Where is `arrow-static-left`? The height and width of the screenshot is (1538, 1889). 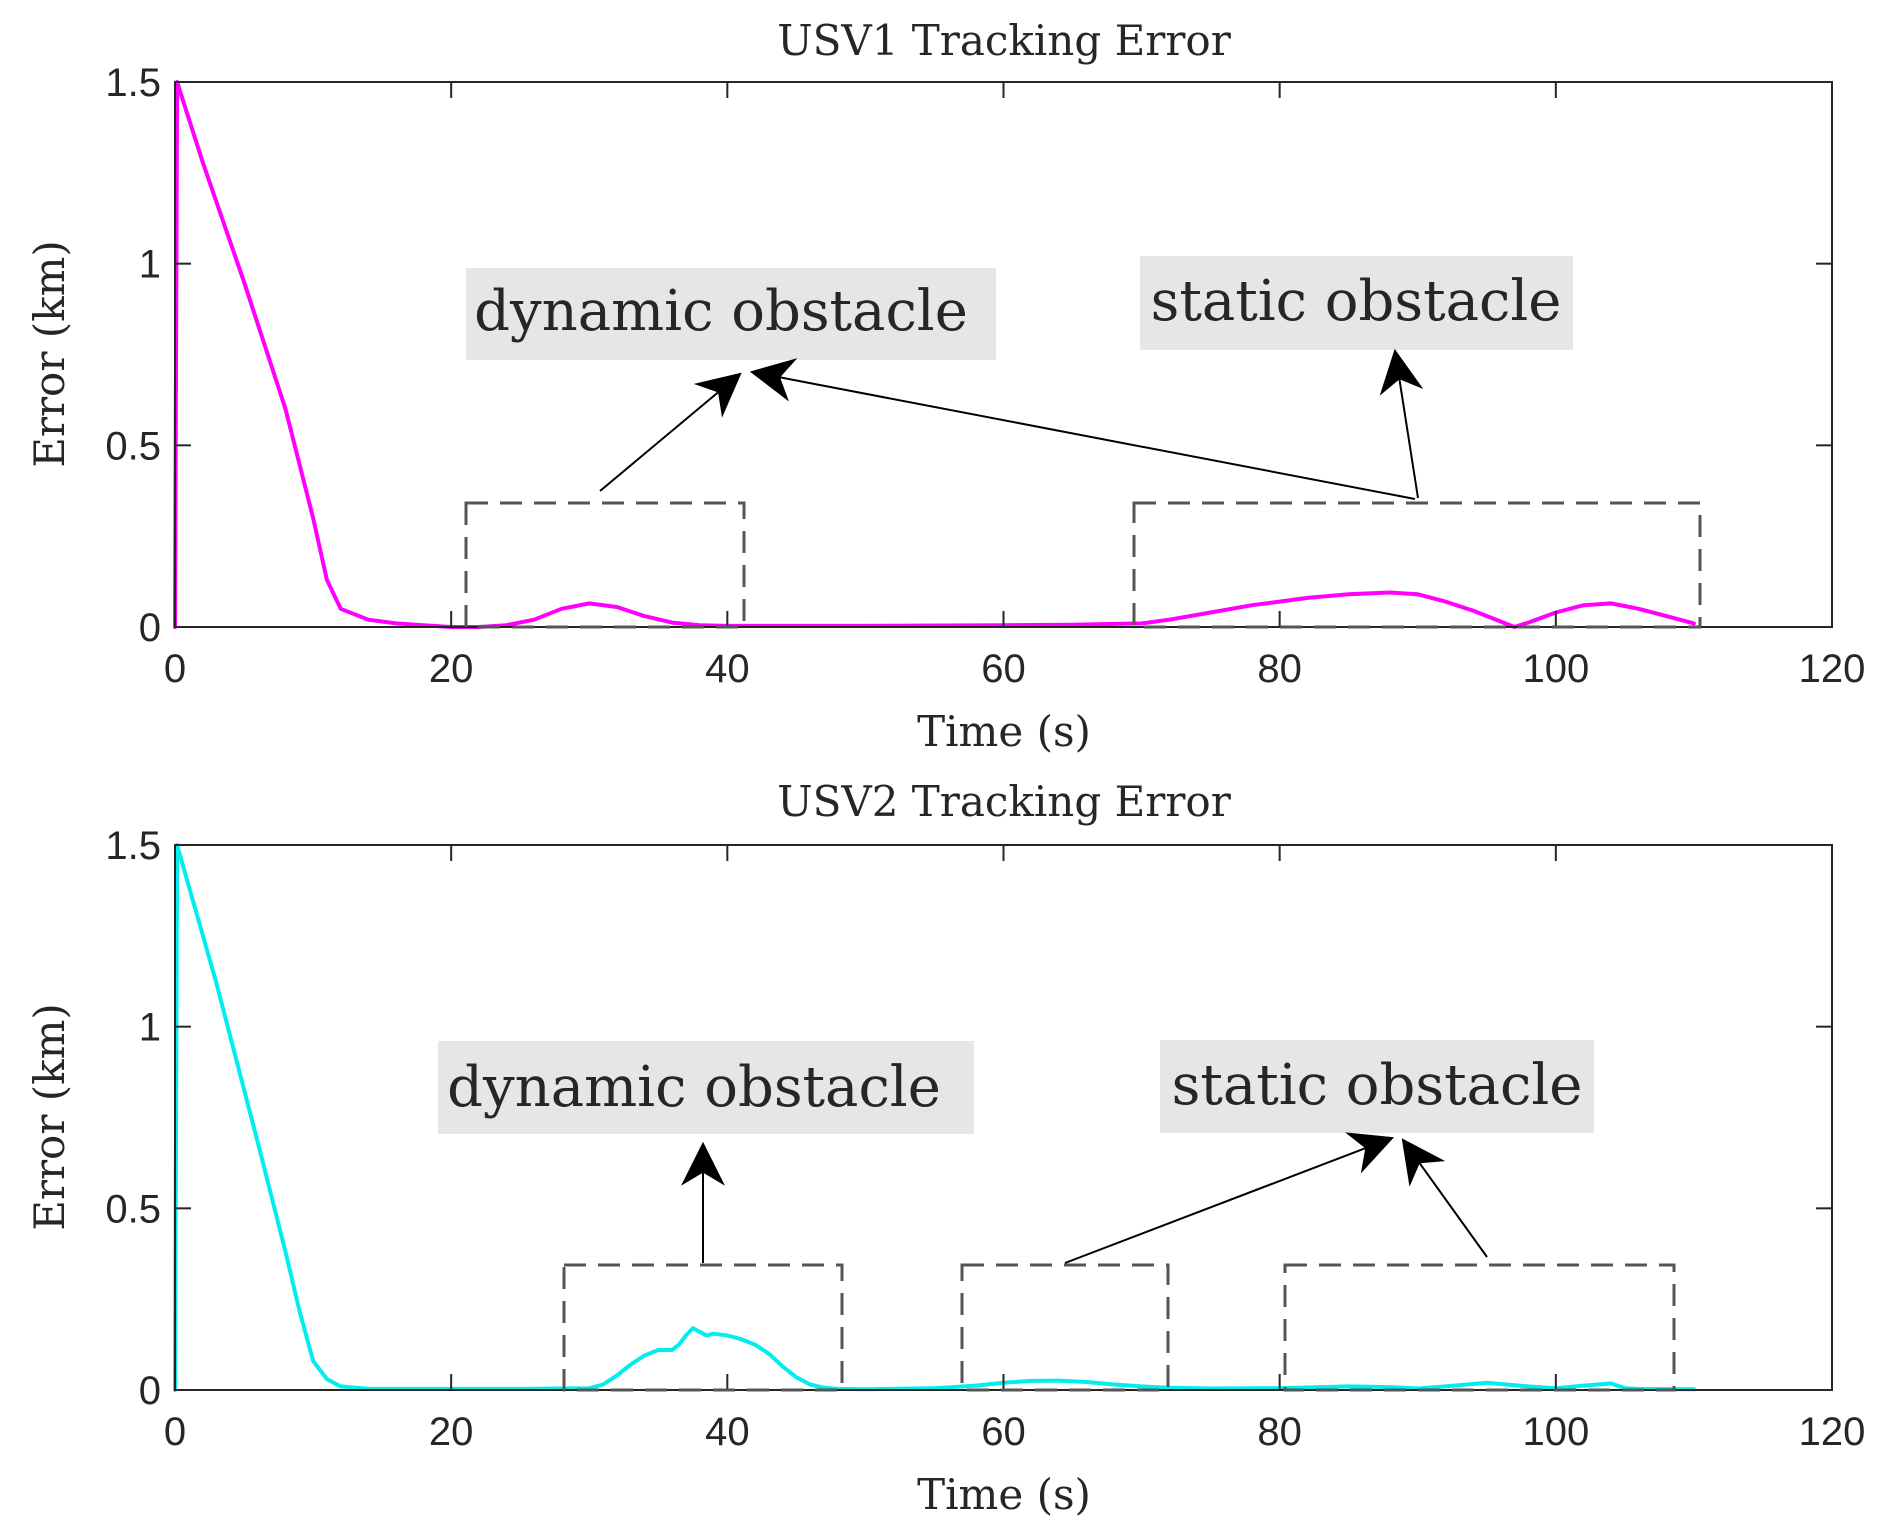 arrow-static-left is located at coordinates (1229, 1198).